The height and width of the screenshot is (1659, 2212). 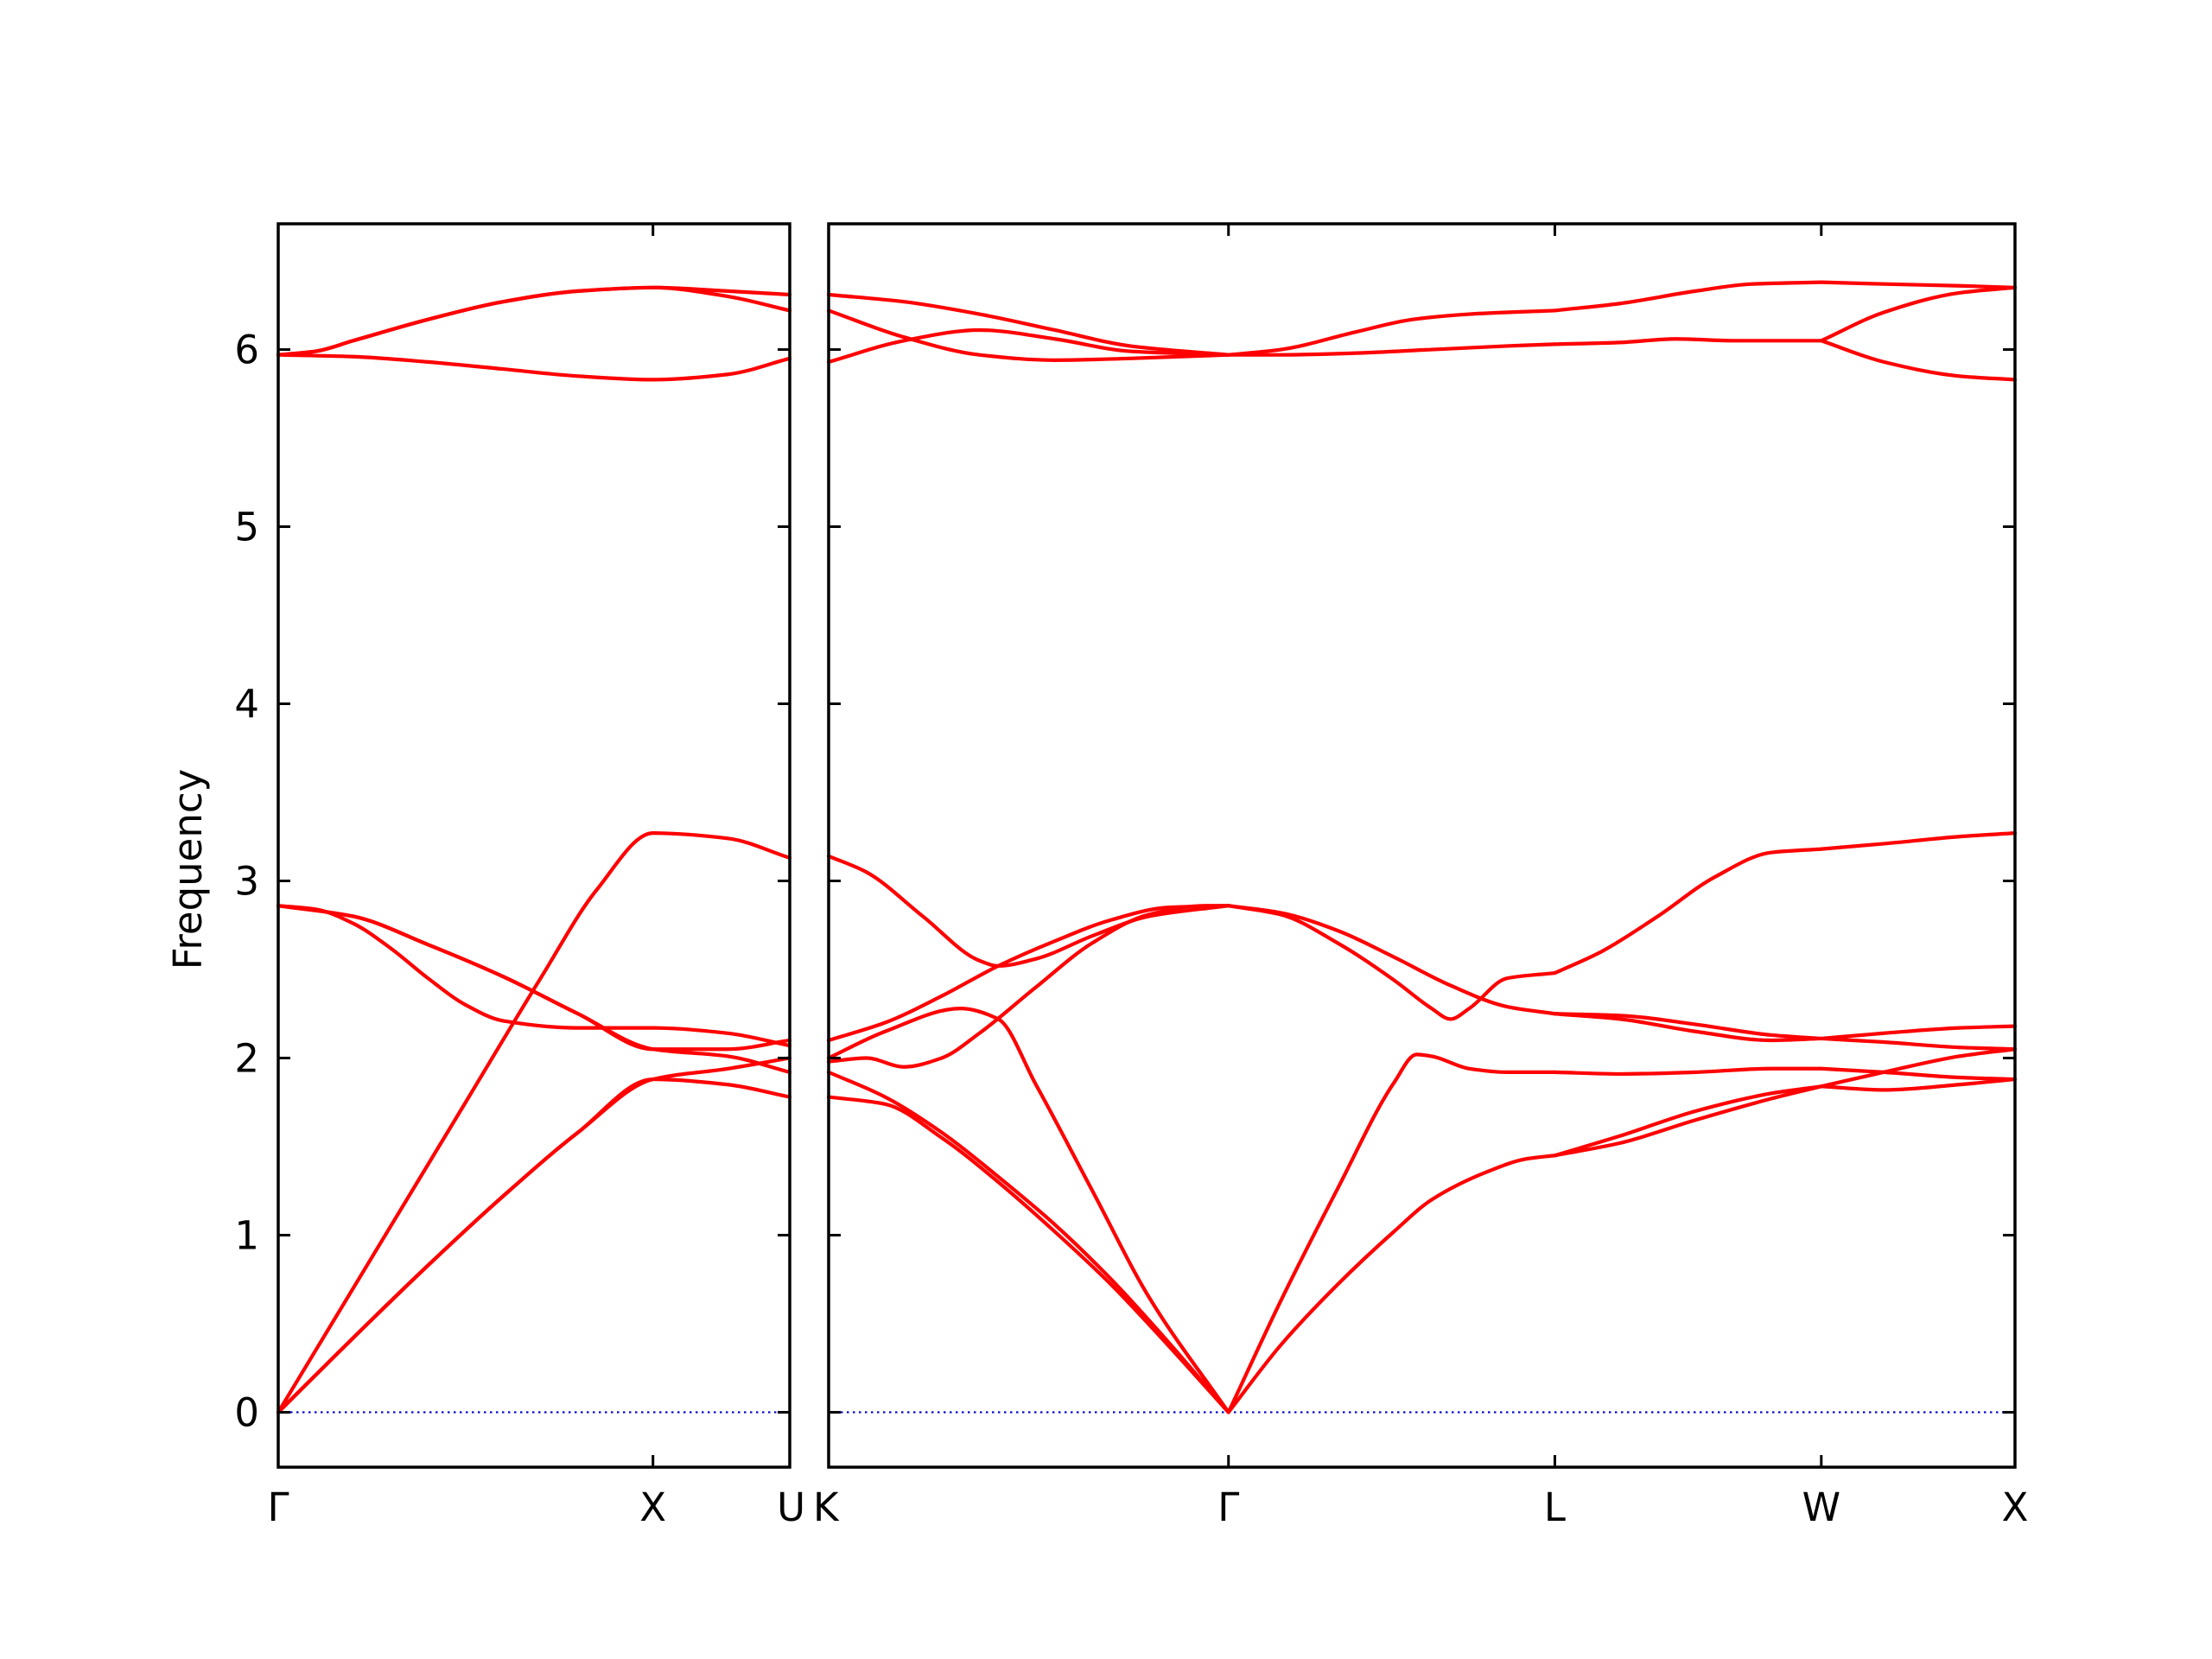 I want to click on x-tick-label-L: L, so click(x=1555, y=1507).